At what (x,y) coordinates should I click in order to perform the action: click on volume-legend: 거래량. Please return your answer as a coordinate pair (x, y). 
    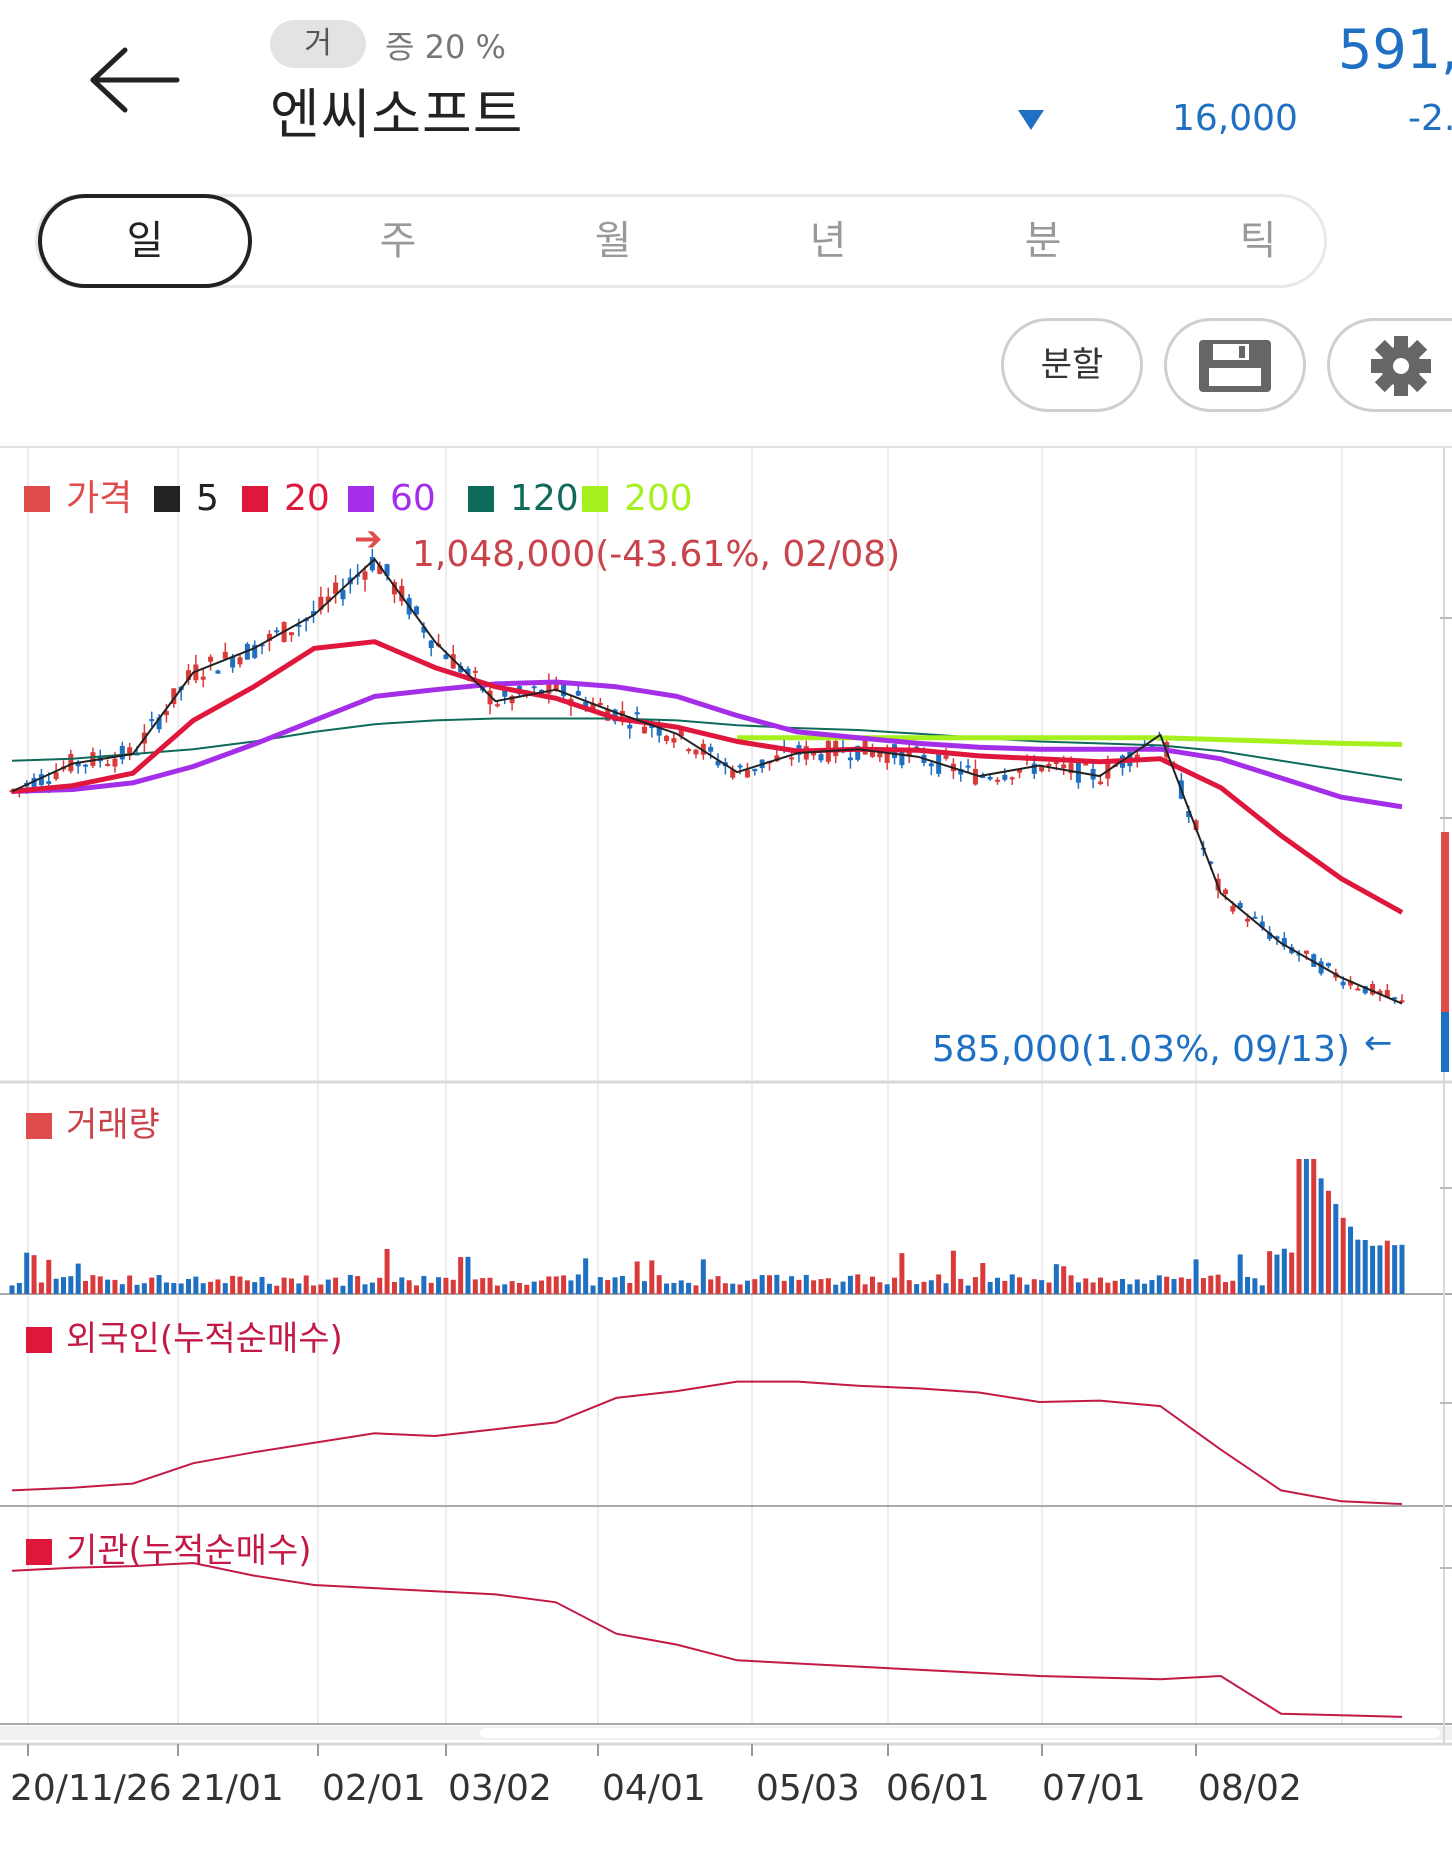
    Looking at the image, I should click on (93, 1125).